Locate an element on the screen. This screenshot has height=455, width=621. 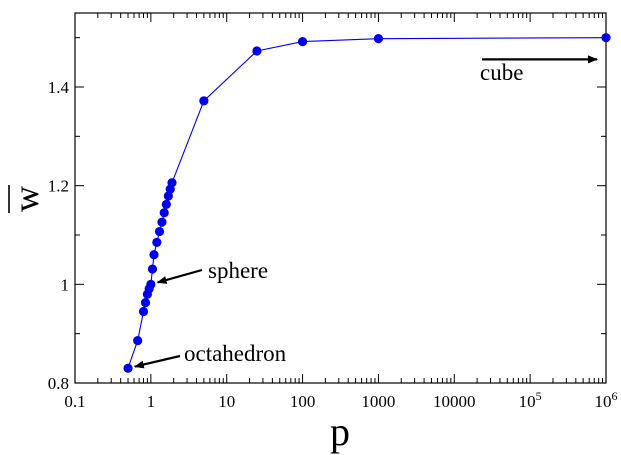
x-tick-label: 10000 is located at coordinates (454, 401).